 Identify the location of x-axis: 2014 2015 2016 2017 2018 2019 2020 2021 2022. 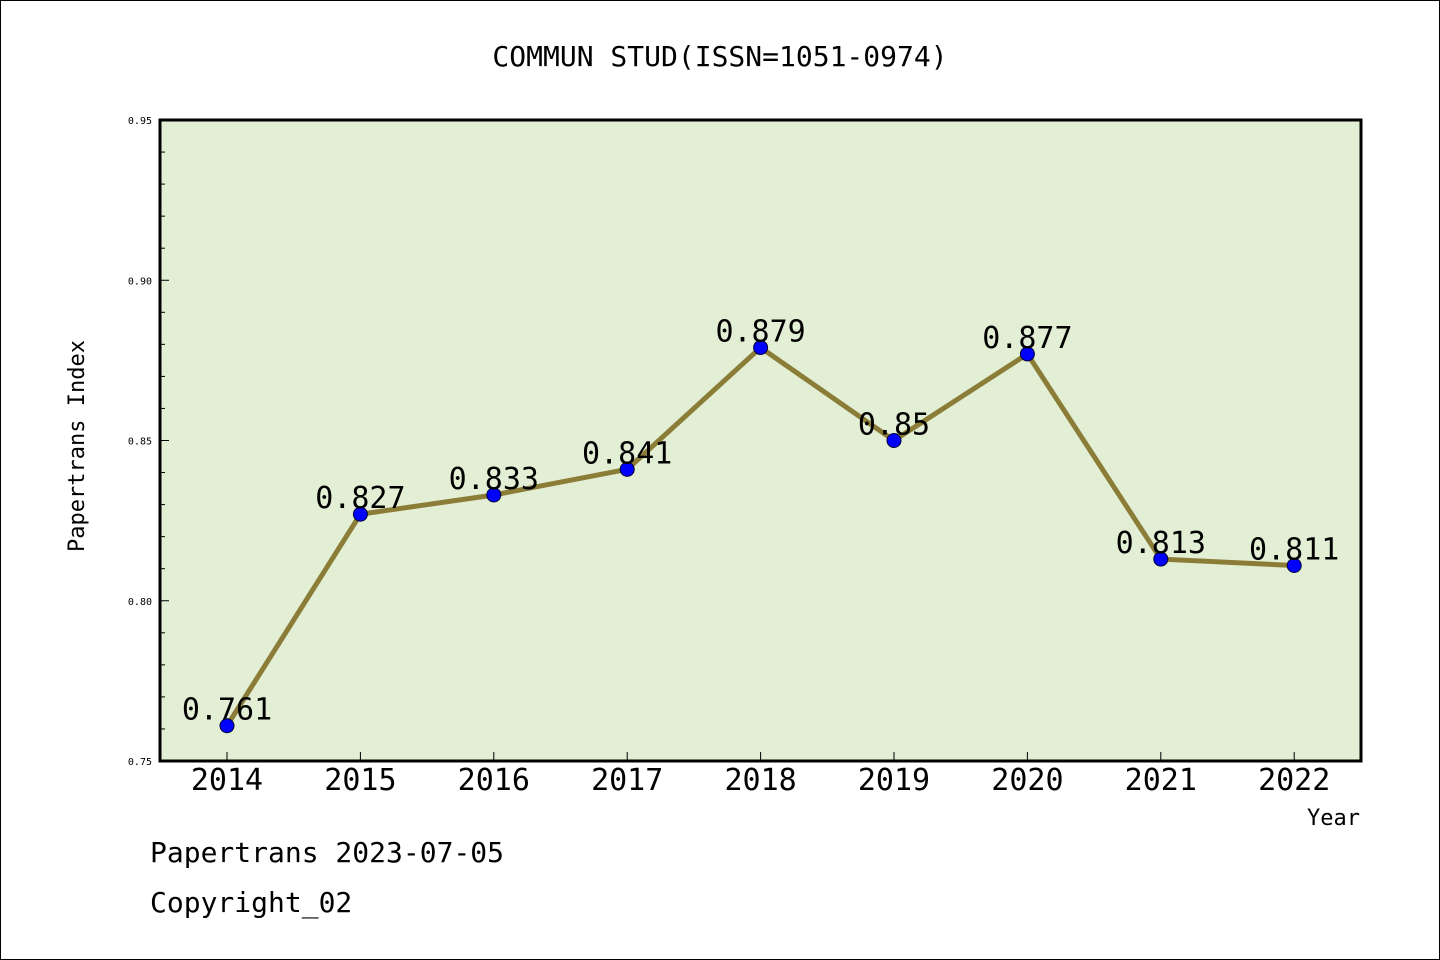
(760, 775).